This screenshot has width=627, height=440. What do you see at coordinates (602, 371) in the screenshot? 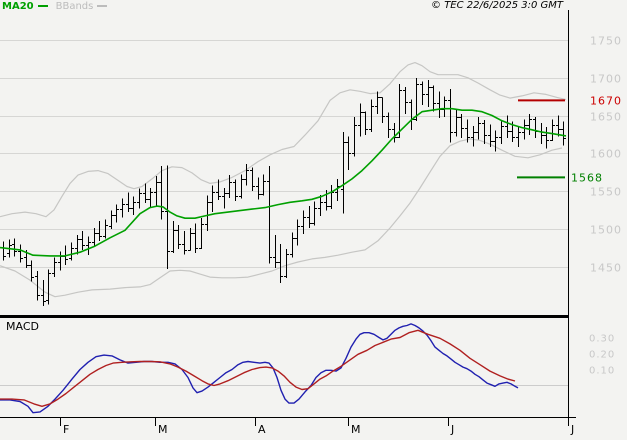
I see `macd-axis-label: 0.10` at bounding box center [602, 371].